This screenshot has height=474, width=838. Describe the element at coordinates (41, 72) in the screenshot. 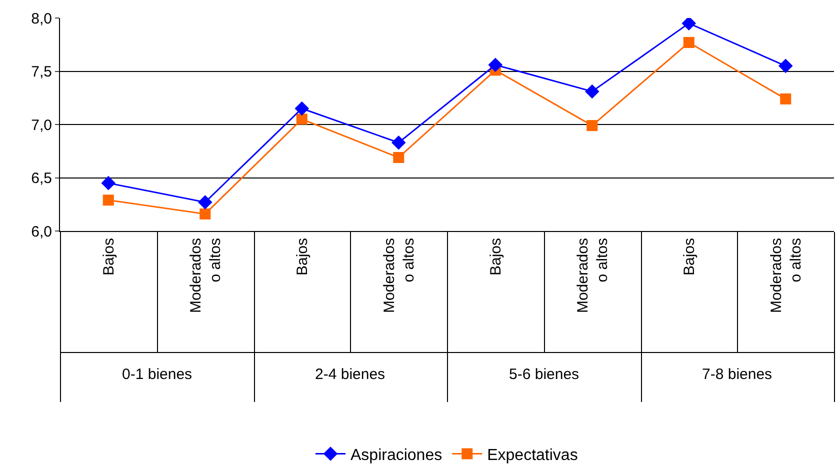

I see `y-tick-label: 7,5` at that location.